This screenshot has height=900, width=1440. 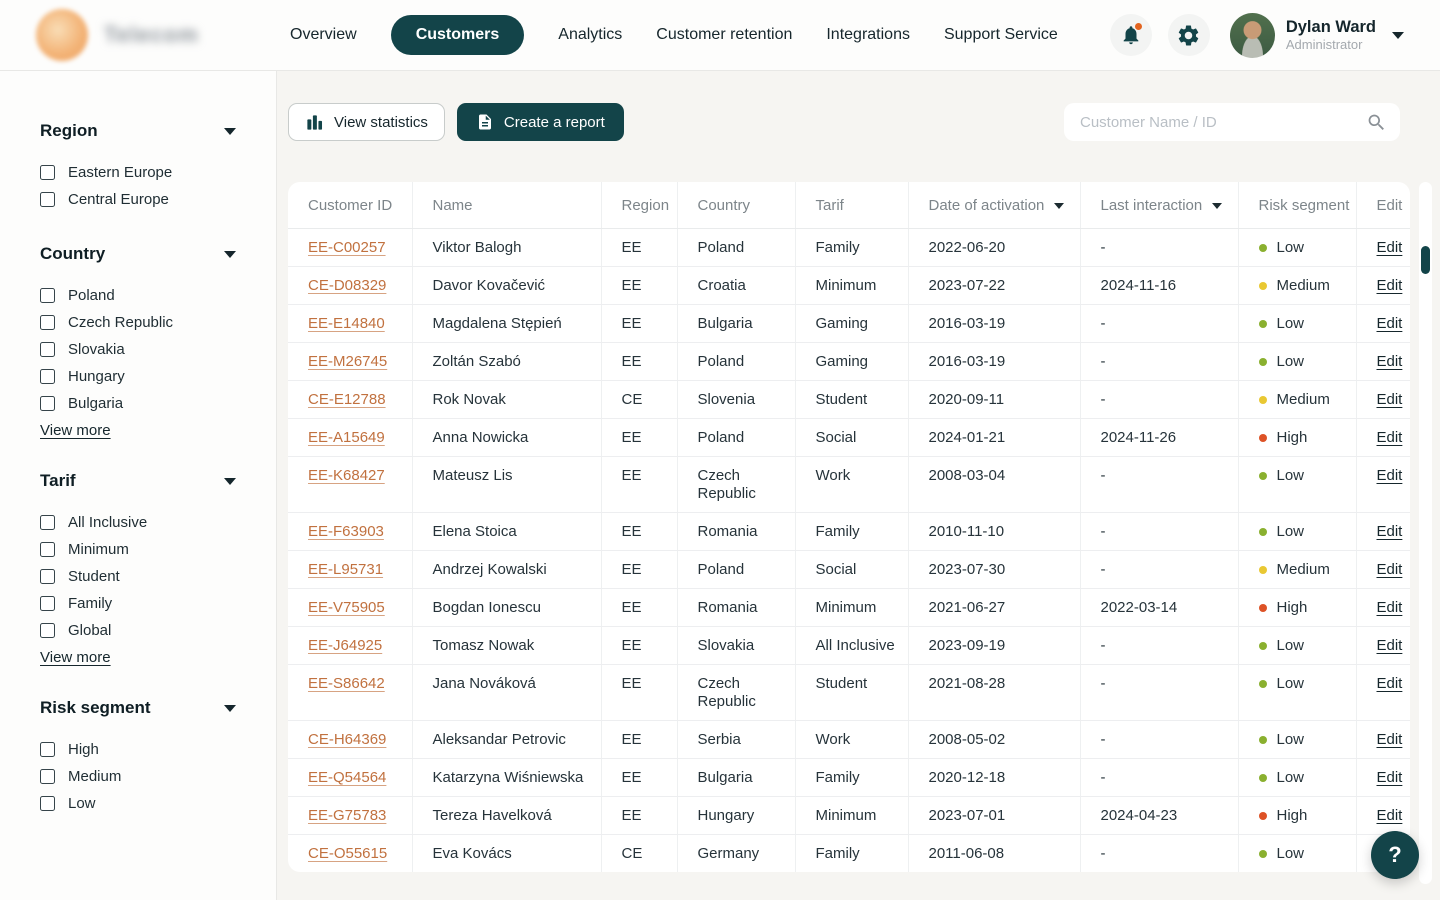 What do you see at coordinates (138, 630) in the screenshot?
I see `filter-item-global: Global` at bounding box center [138, 630].